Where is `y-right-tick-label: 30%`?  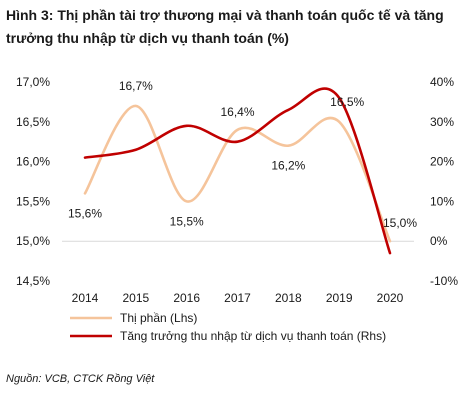 y-right-tick-label: 30% is located at coordinates (442, 122).